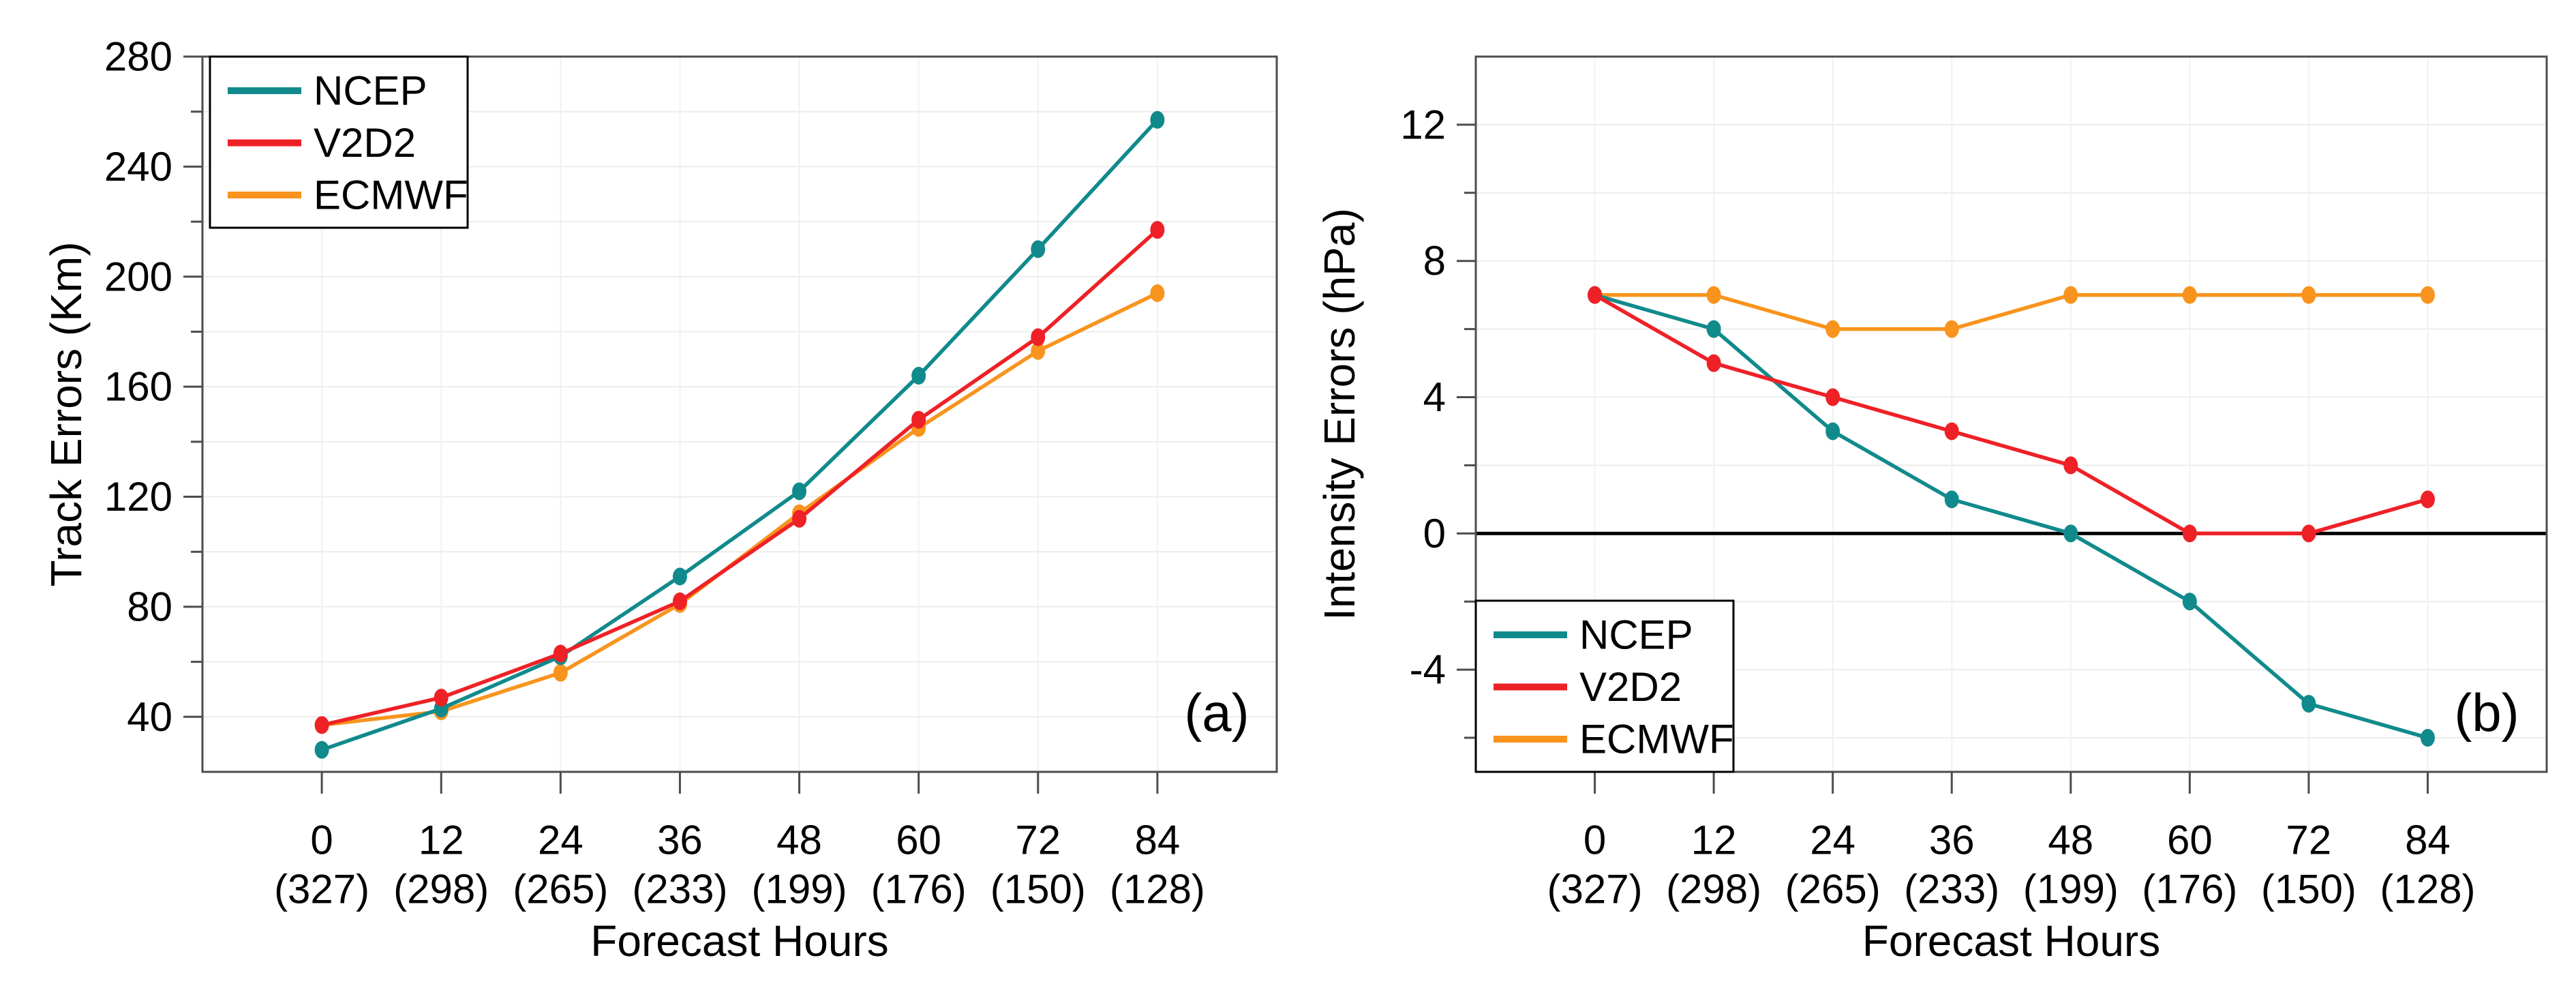  Describe the element at coordinates (138, 387) in the screenshot. I see `y-tick-label: 160` at that location.